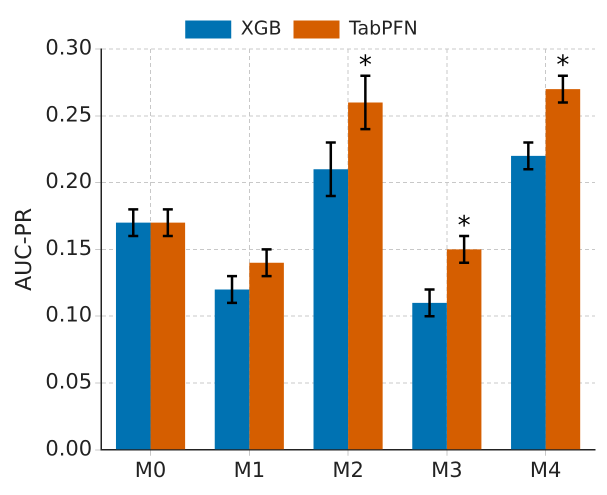 This screenshot has height=495, width=607. Describe the element at coordinates (68, 47) in the screenshot. I see `y-tick-label: 0.30` at that location.